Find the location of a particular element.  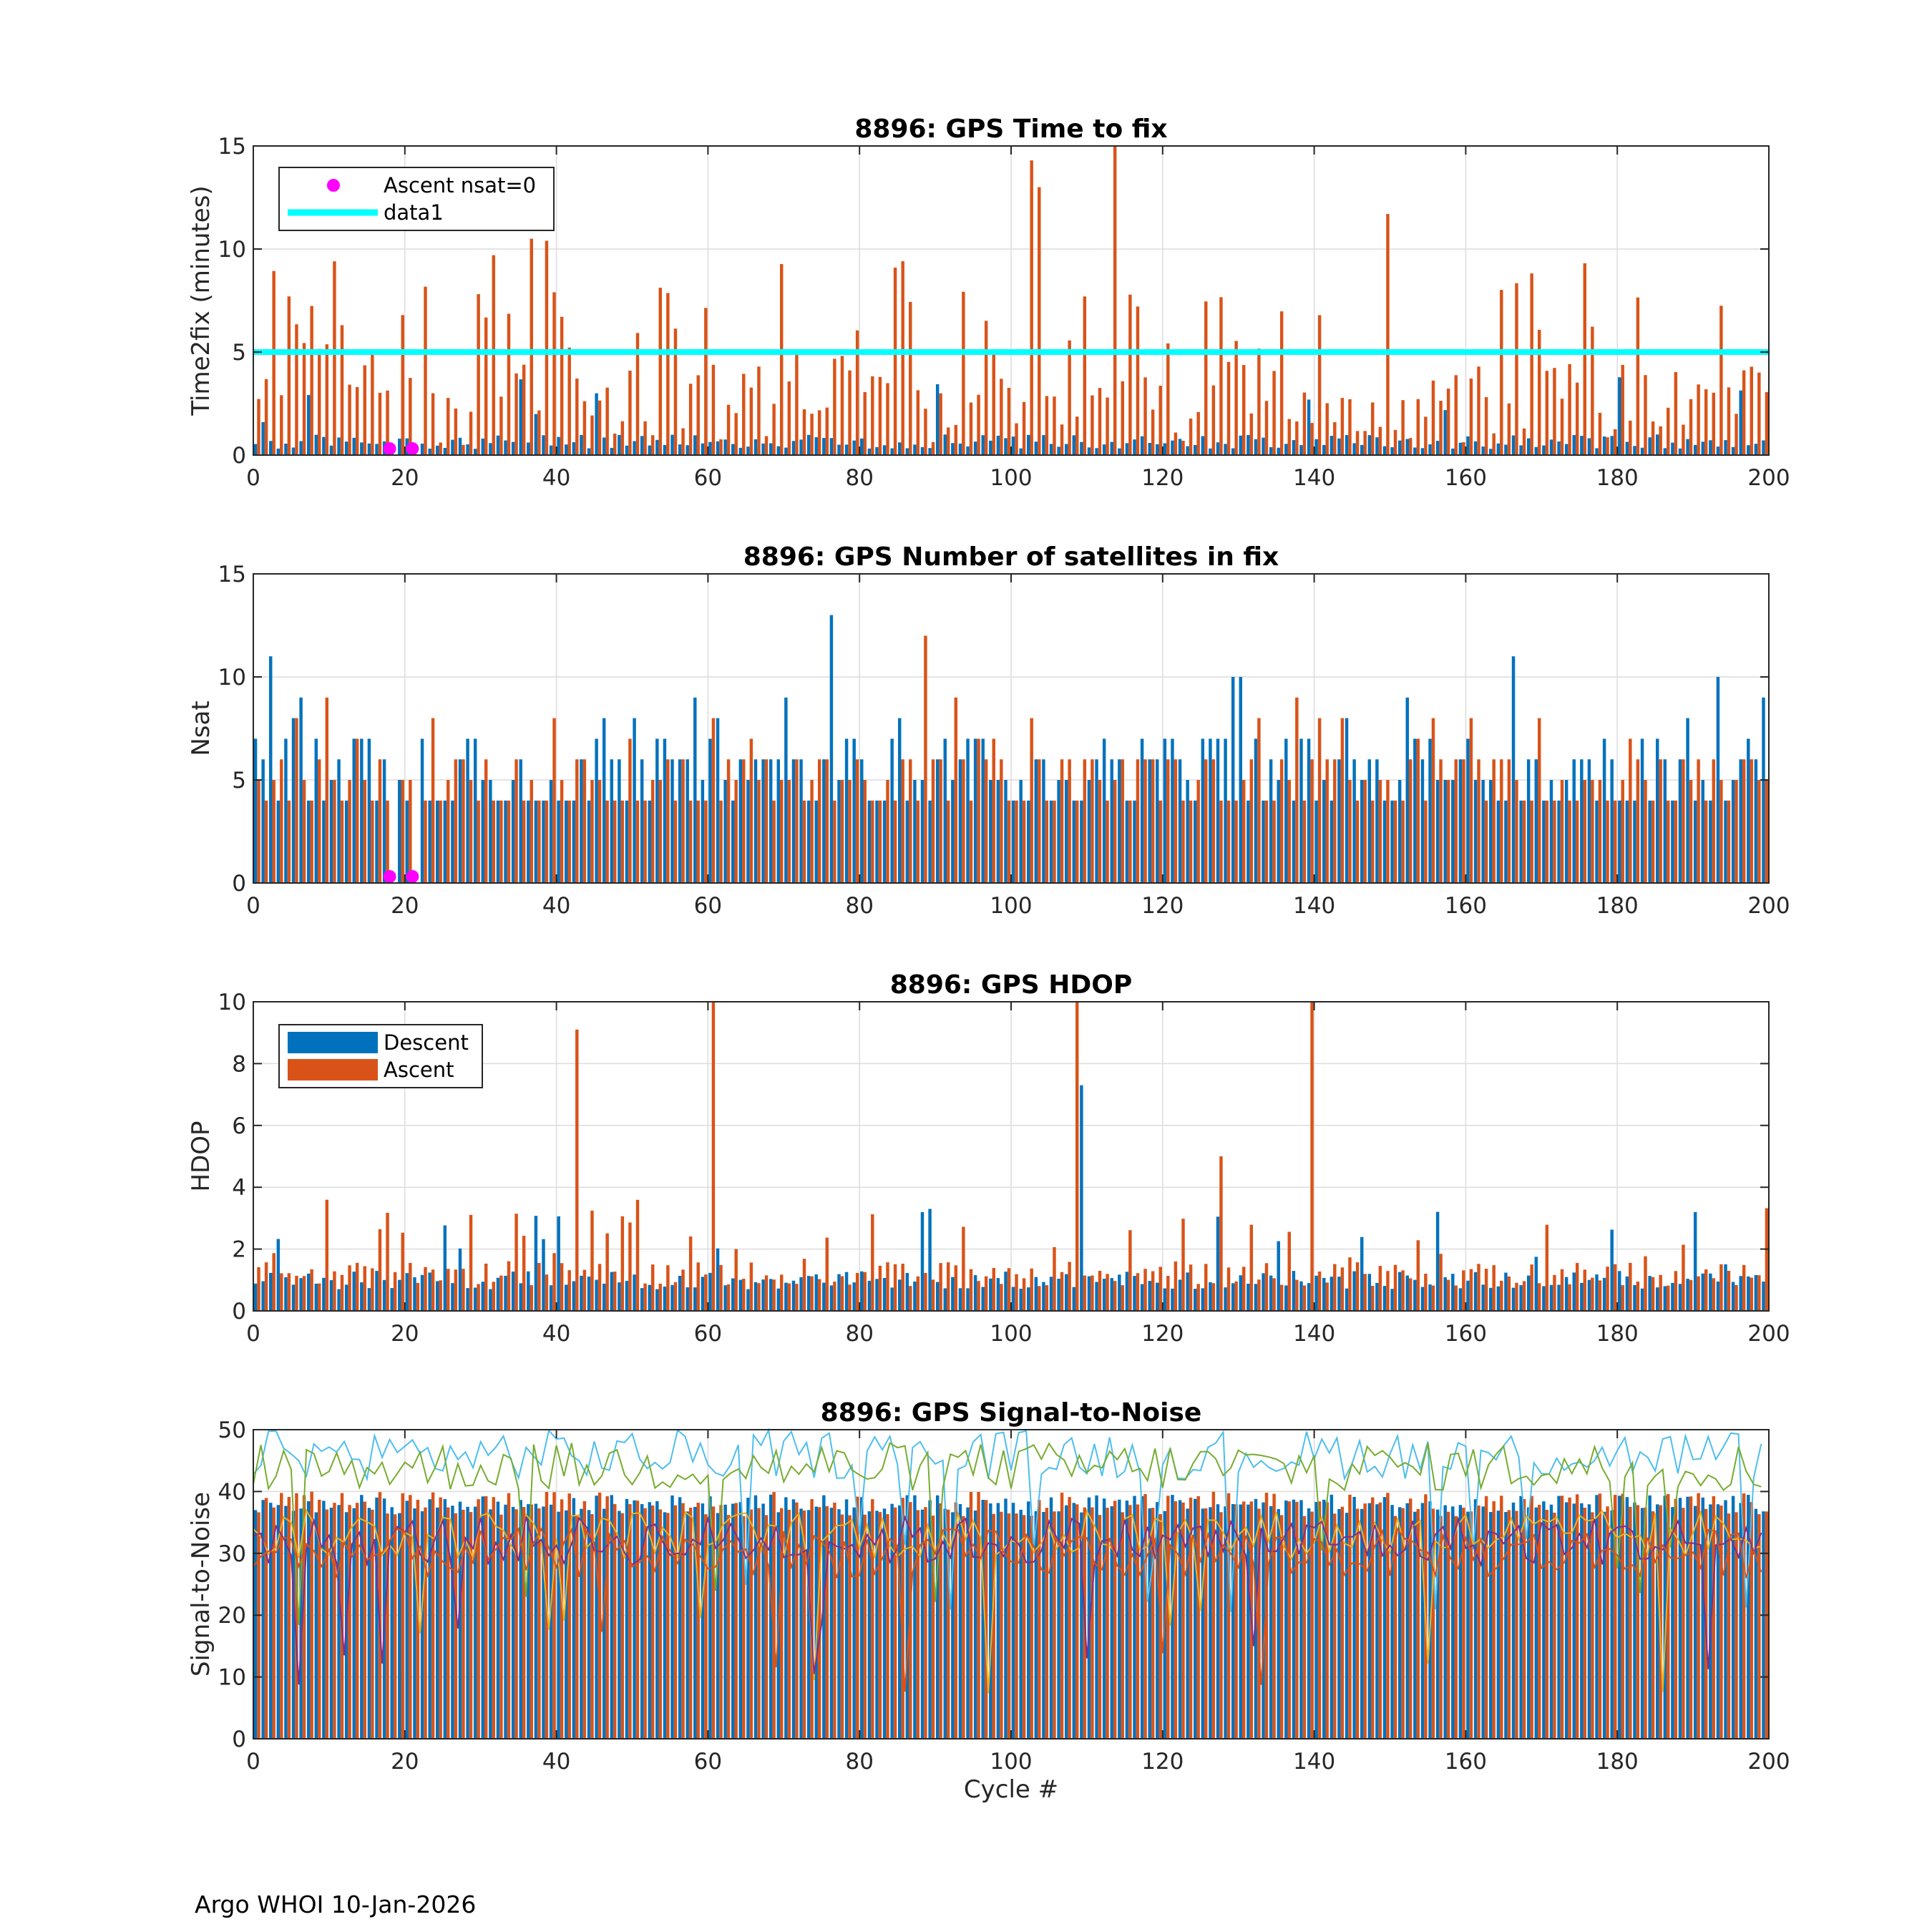

legend-box is located at coordinates (416, 199).